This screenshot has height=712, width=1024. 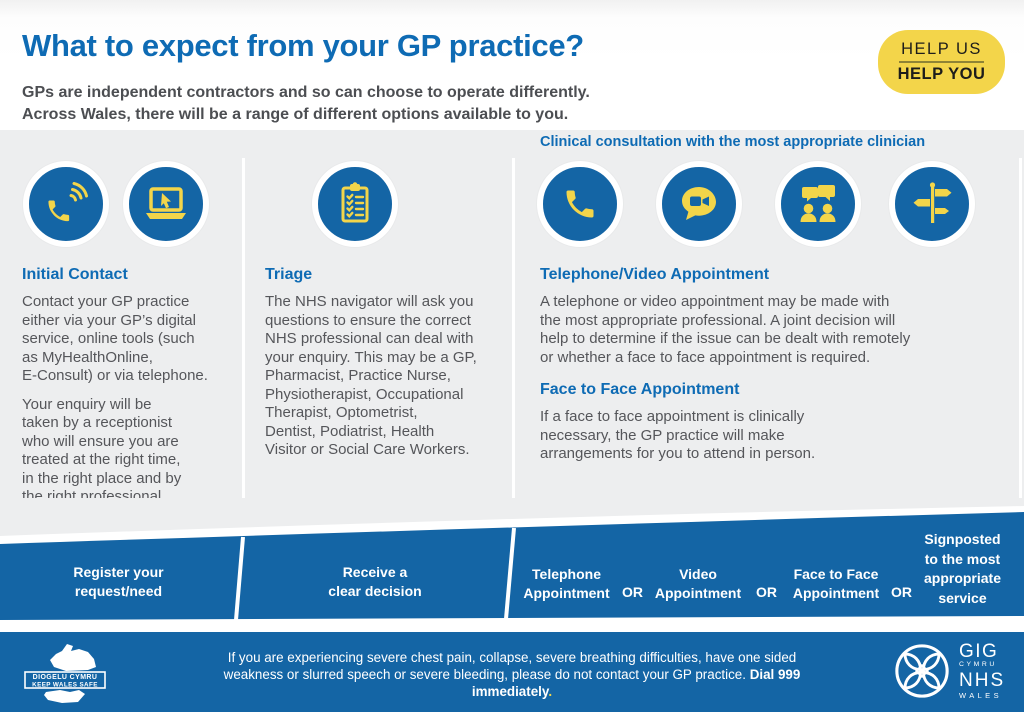 I want to click on checklist-clipboard-icon-circle, so click(x=355, y=204).